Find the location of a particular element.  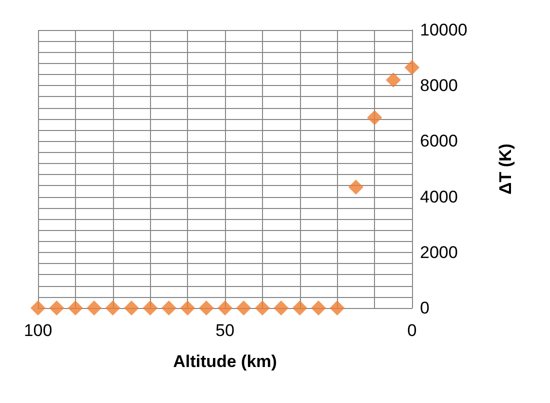

x-axis-title: Altitude (km) is located at coordinates (225, 361).